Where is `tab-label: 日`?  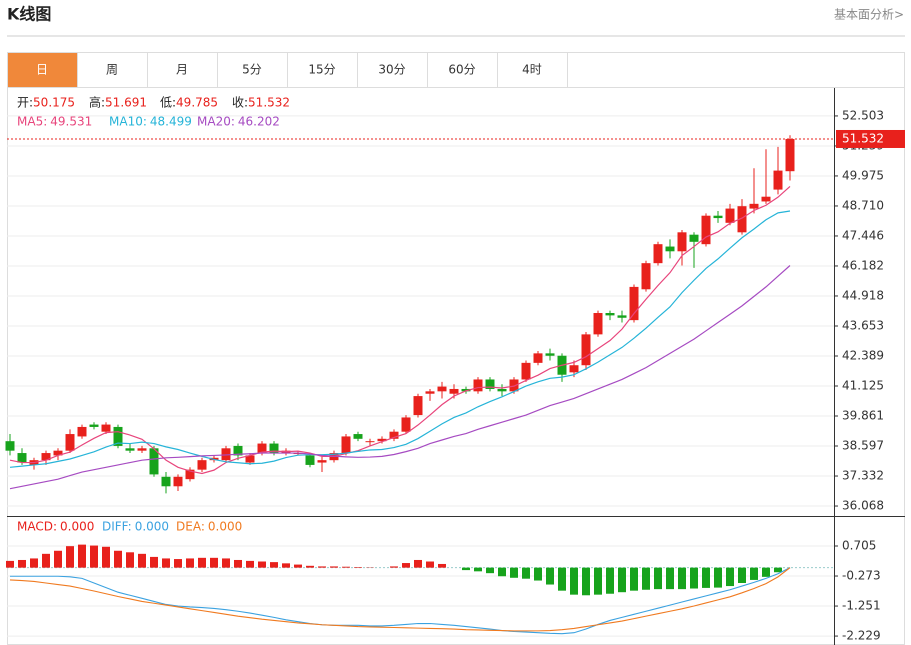 tab-label: 日 is located at coordinates (42, 70).